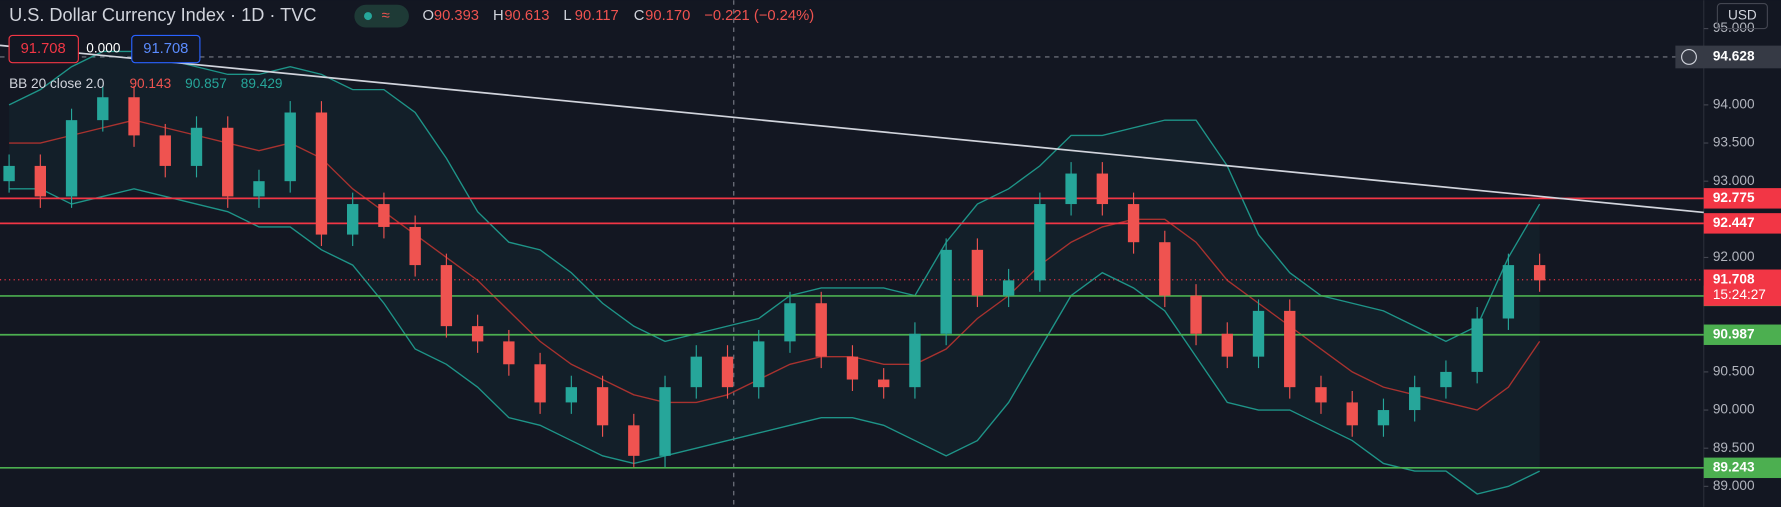 The width and height of the screenshot is (1781, 507). I want to click on title: U.S. Dollar Currency Index · 1D · TVC, so click(162, 15).